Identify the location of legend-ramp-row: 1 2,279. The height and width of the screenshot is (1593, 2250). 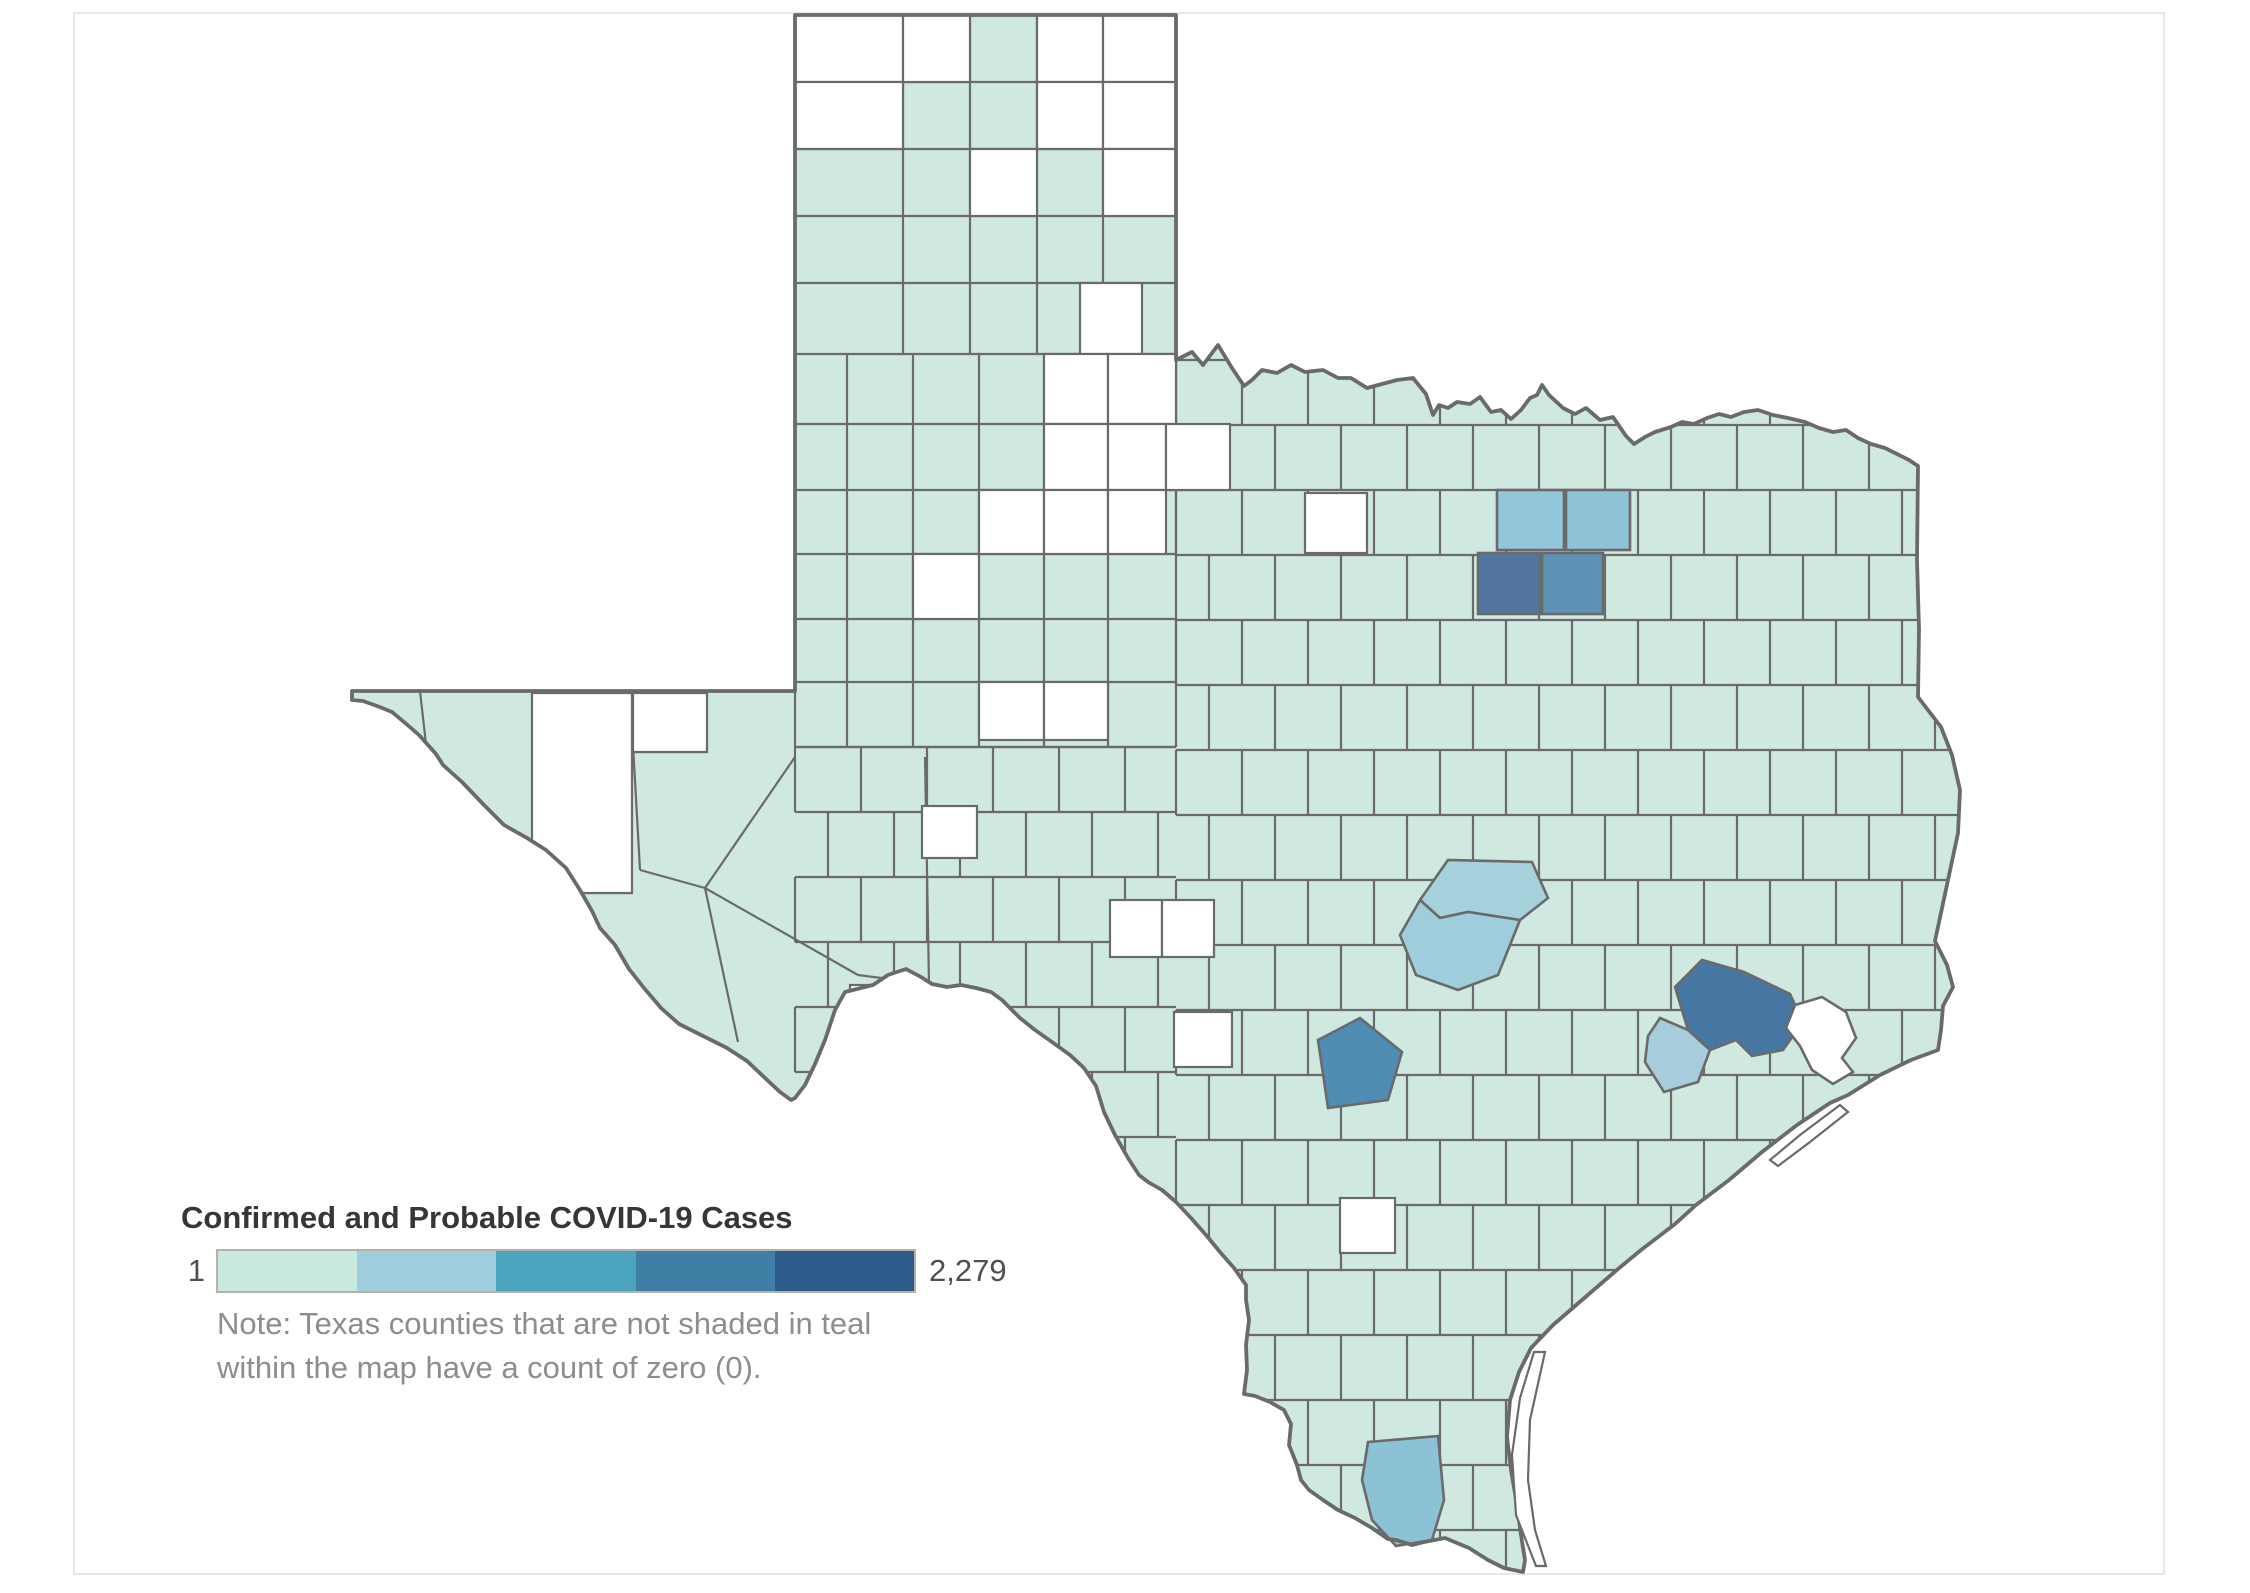
(594, 1271).